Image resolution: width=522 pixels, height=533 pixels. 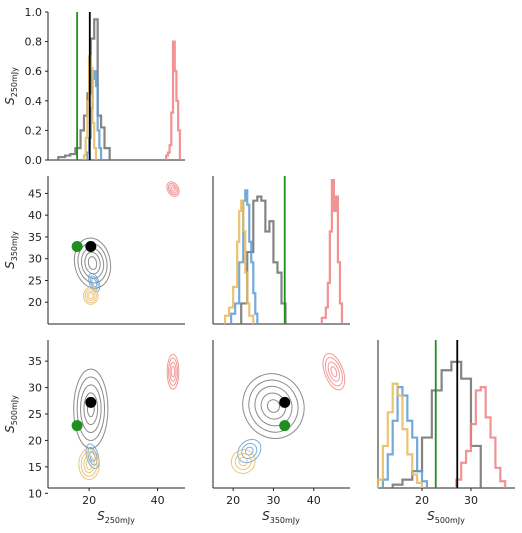 I want to click on kde-S350_vs_S250-green-marker, so click(x=77, y=247).